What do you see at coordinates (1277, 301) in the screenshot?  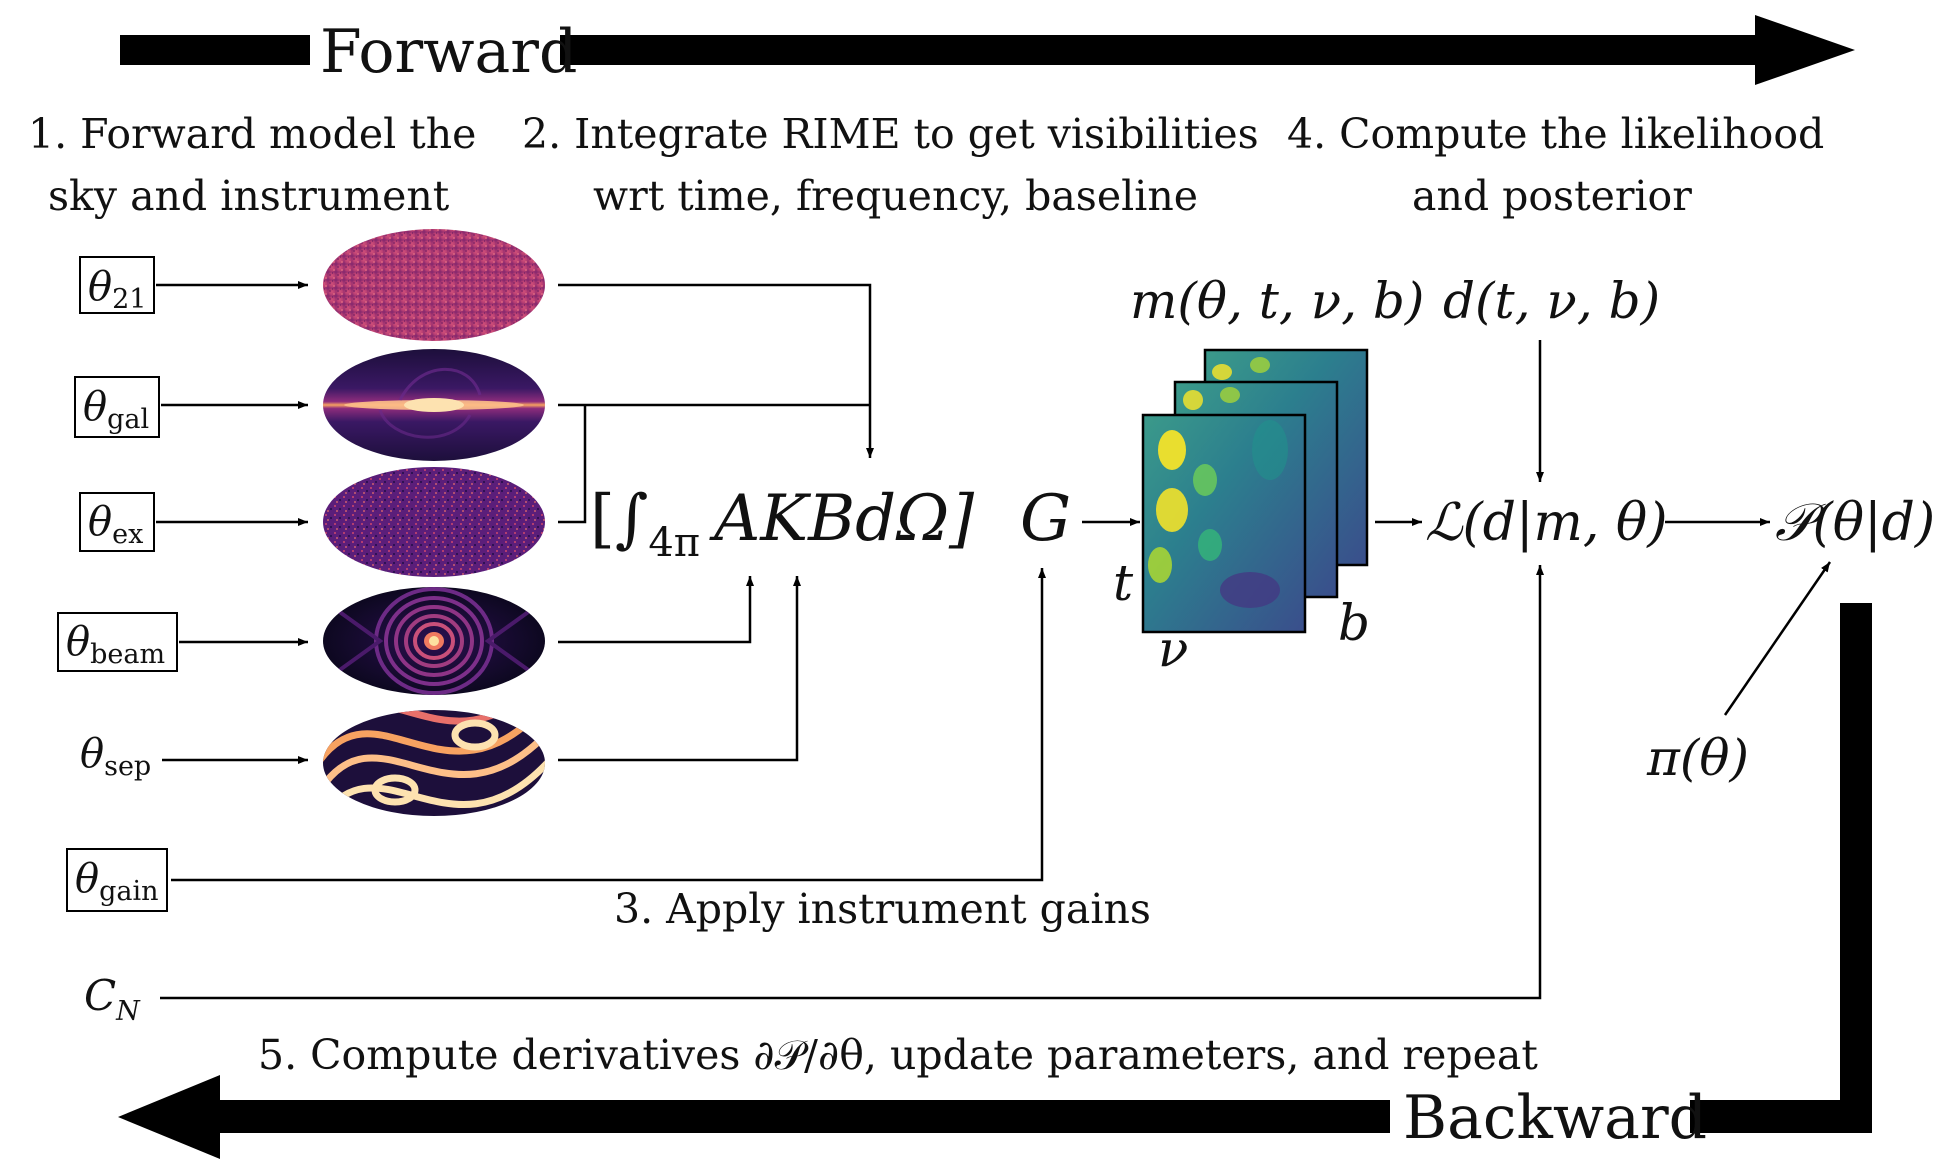 I see `model-visibilities-label: m(θ, t, ν, b)` at bounding box center [1277, 301].